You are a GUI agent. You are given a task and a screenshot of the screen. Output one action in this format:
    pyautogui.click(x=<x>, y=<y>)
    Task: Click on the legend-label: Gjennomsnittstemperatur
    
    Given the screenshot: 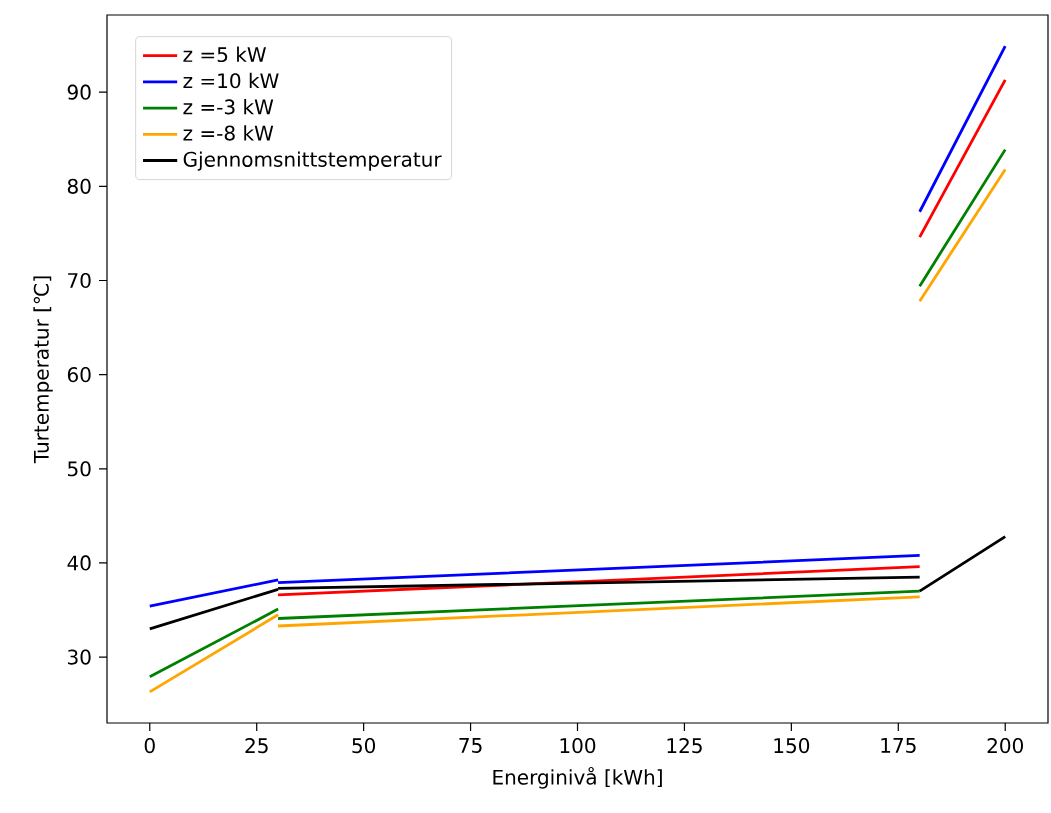 What is the action you would take?
    pyautogui.click(x=312, y=161)
    